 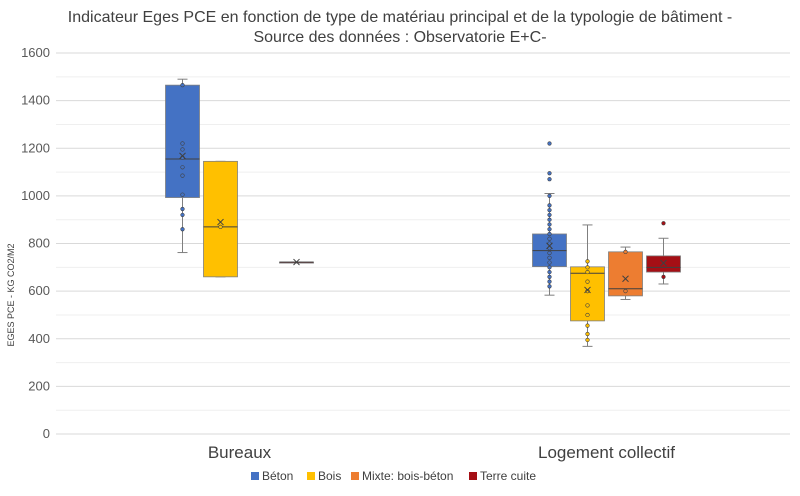 What do you see at coordinates (399, 37) in the screenshot?
I see `chart-title-line-2: Source des données : Observatorie E+C-` at bounding box center [399, 37].